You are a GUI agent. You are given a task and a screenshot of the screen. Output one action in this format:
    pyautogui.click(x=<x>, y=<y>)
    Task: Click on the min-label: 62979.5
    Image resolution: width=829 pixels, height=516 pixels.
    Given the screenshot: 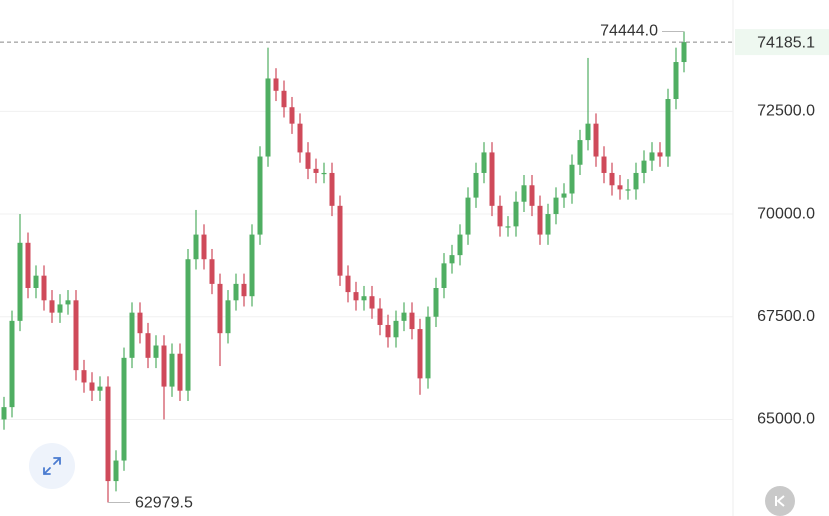 What is the action you would take?
    pyautogui.click(x=164, y=503)
    